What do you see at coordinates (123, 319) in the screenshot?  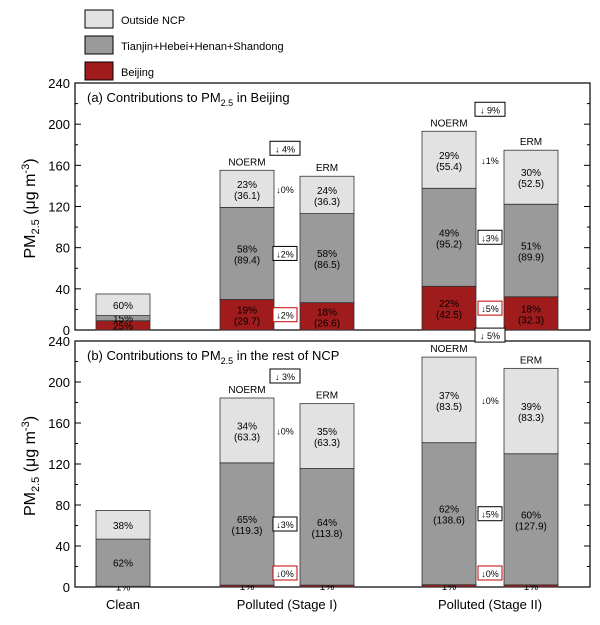 I see `data-label-pct: 15%` at bounding box center [123, 319].